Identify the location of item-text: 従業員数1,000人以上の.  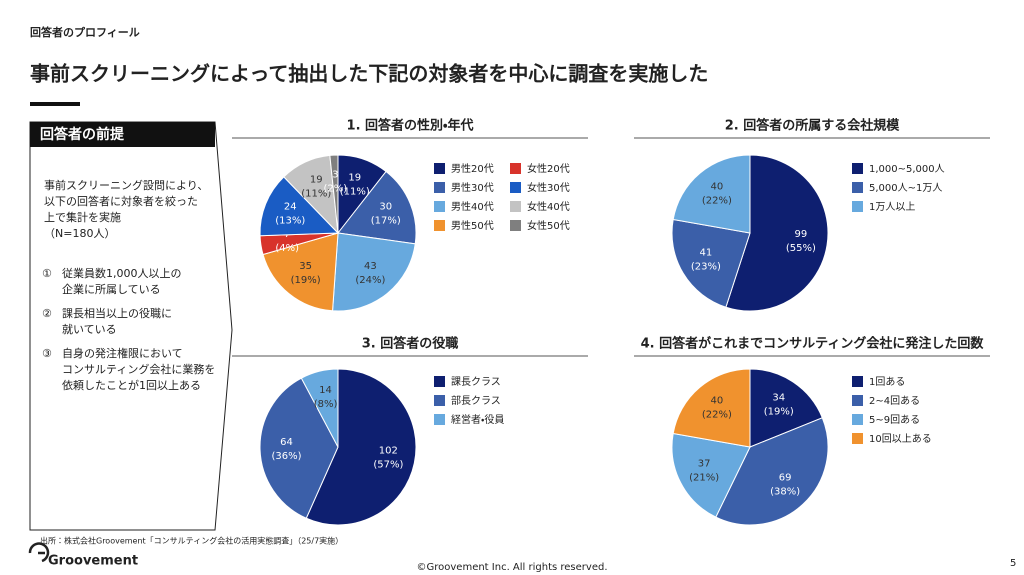
(122, 273).